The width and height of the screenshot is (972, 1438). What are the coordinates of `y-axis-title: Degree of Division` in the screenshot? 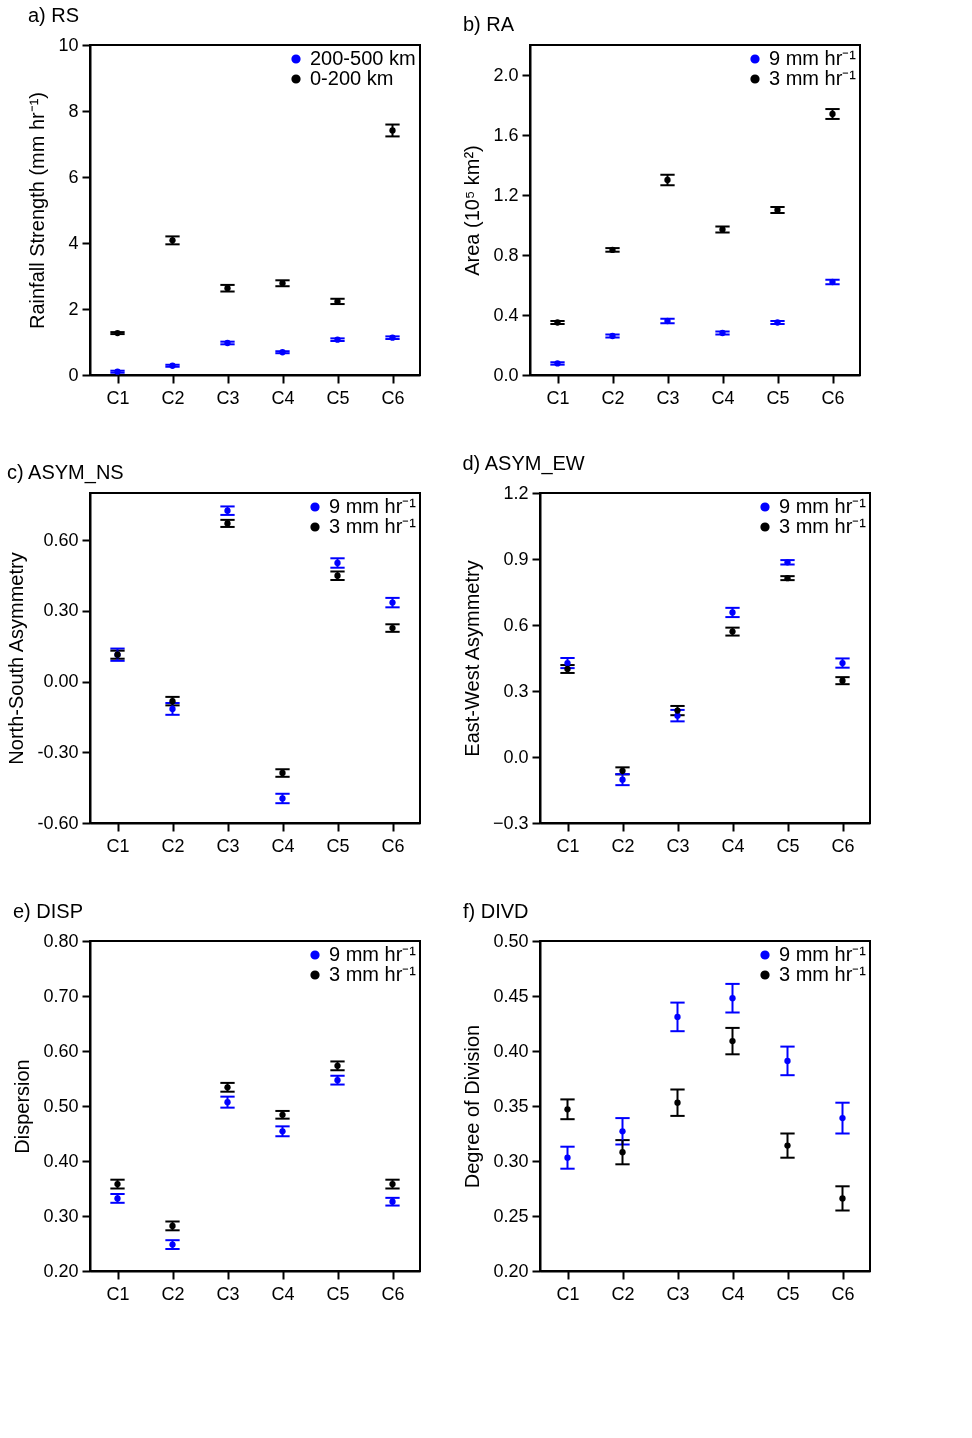 It's located at (472, 1106).